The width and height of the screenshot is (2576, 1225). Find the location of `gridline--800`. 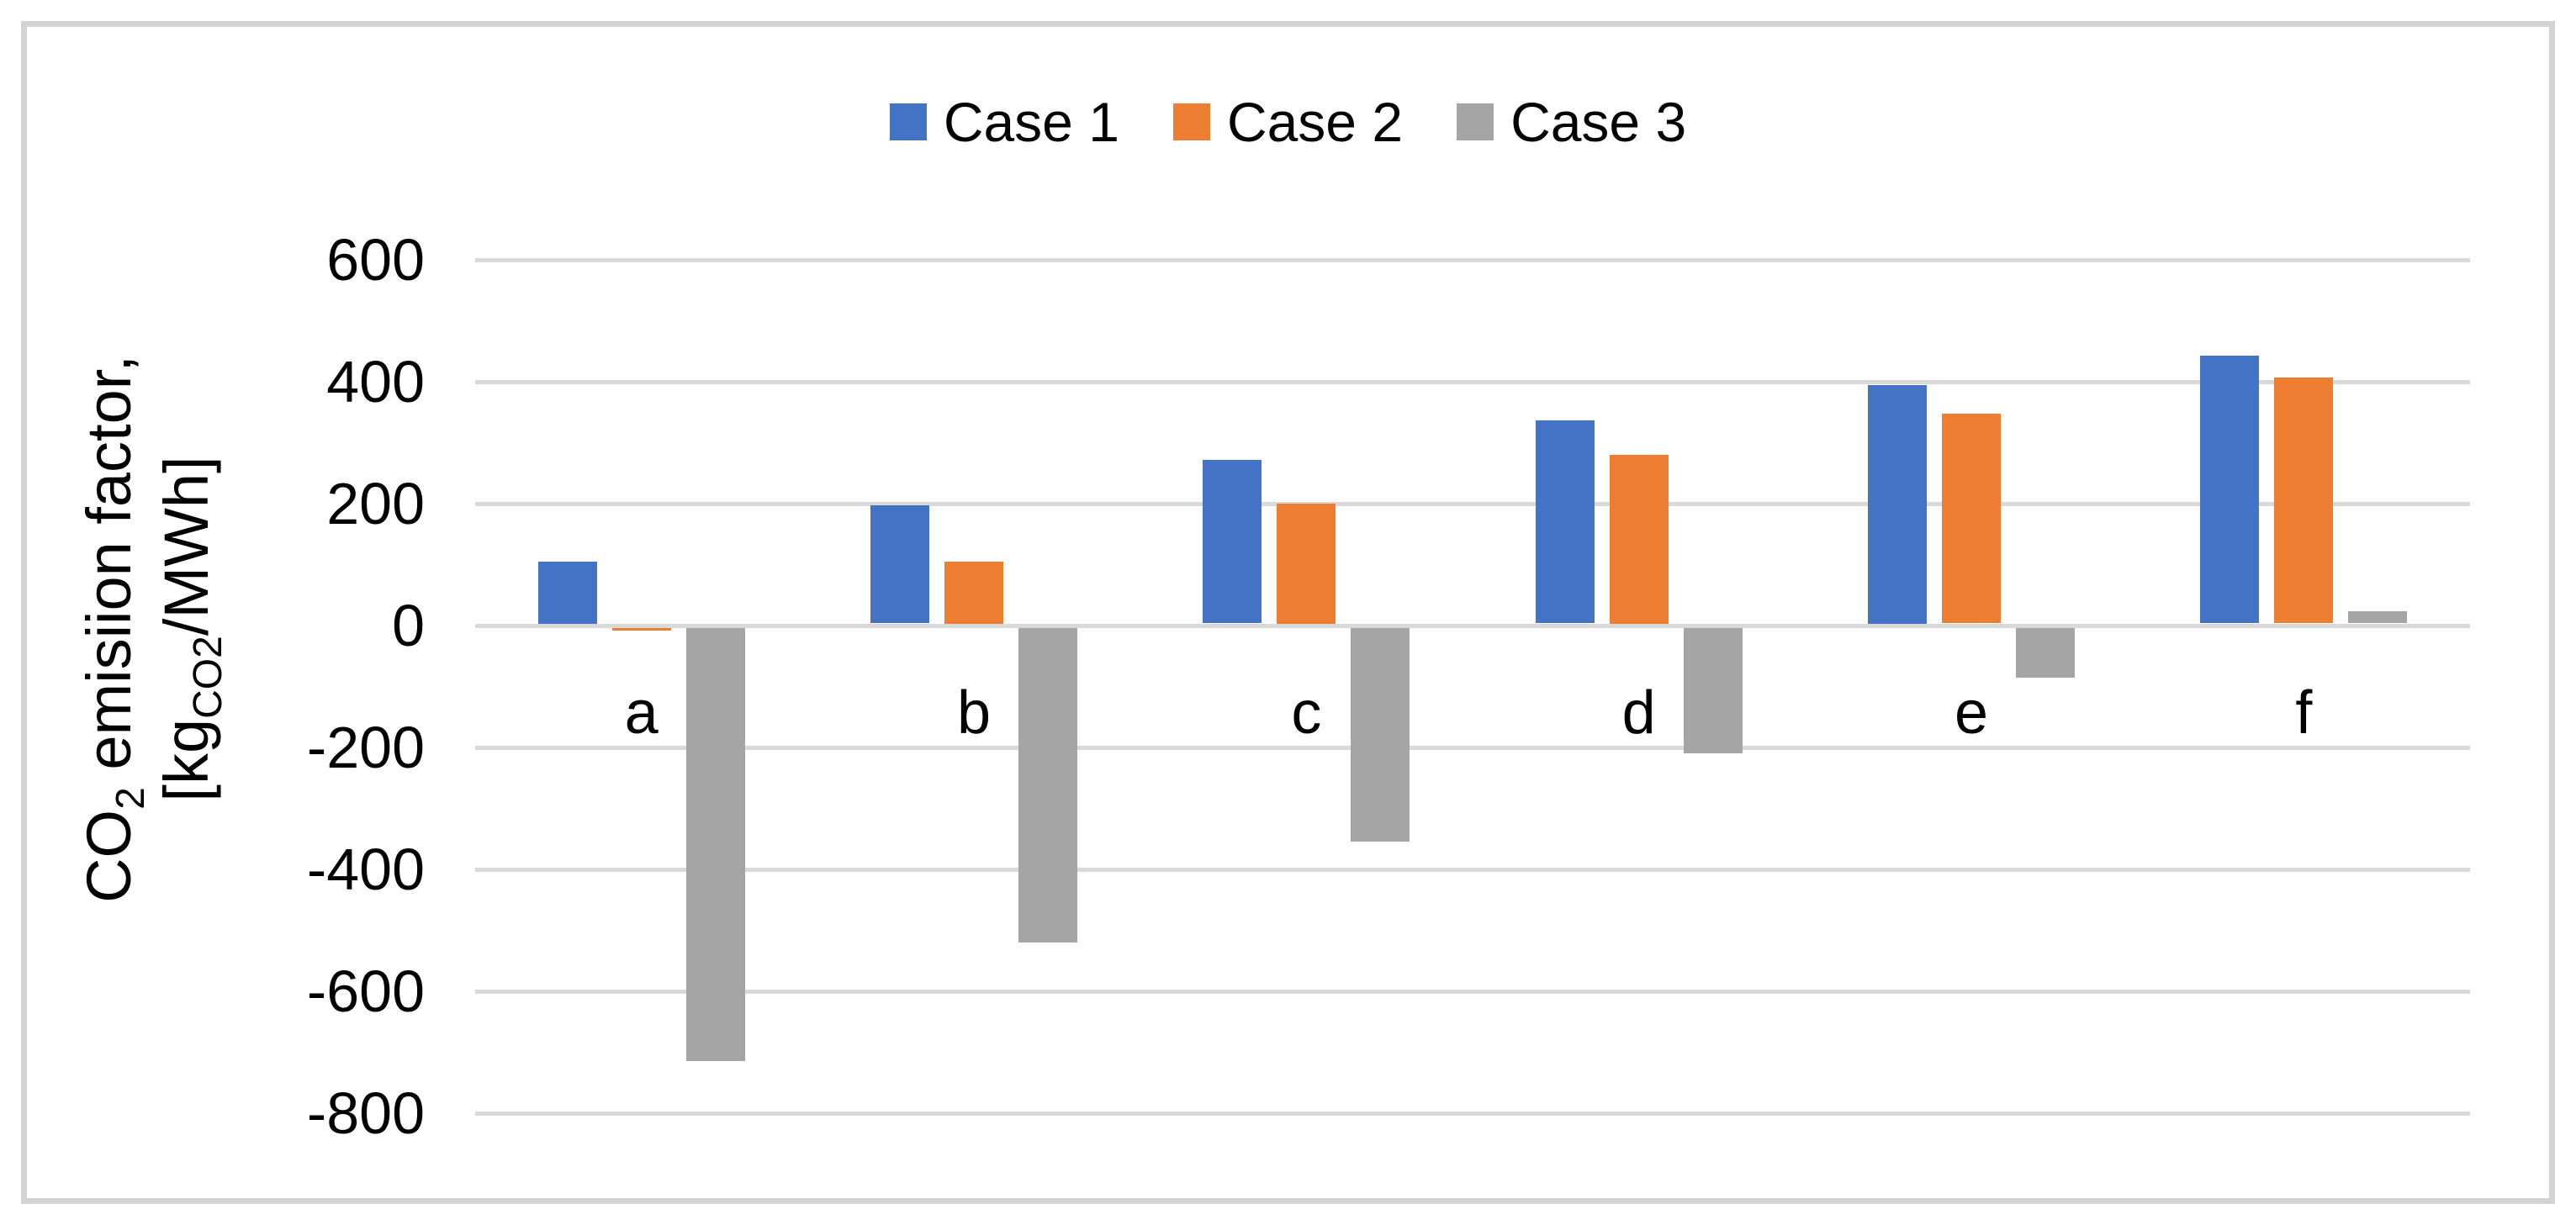

gridline--800 is located at coordinates (1472, 1113).